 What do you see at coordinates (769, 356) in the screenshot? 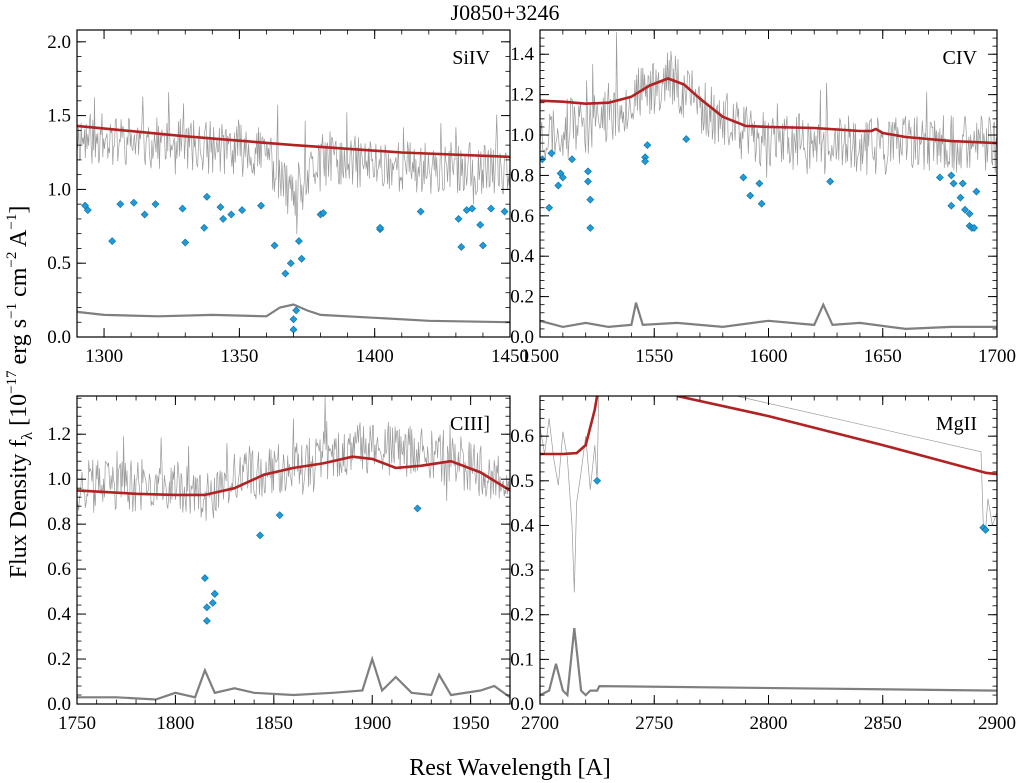
I see `x-tick-label: 1600` at bounding box center [769, 356].